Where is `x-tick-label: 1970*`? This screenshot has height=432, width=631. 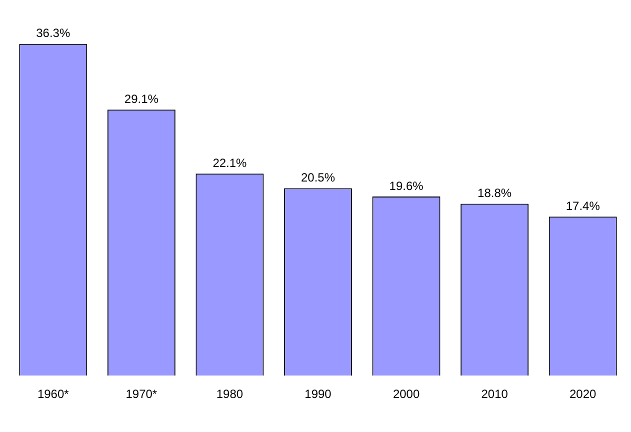
x-tick-label: 1970* is located at coordinates (142, 394).